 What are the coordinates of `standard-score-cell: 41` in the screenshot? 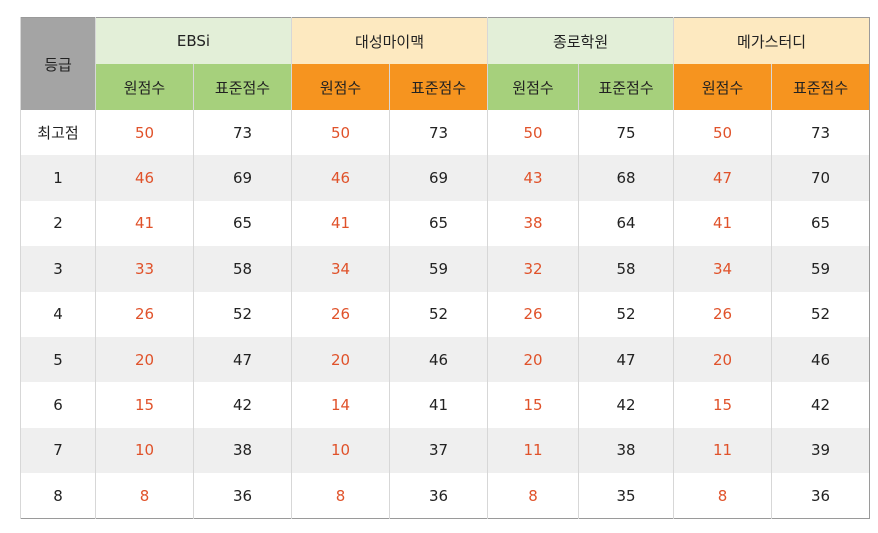 It's located at (438, 405).